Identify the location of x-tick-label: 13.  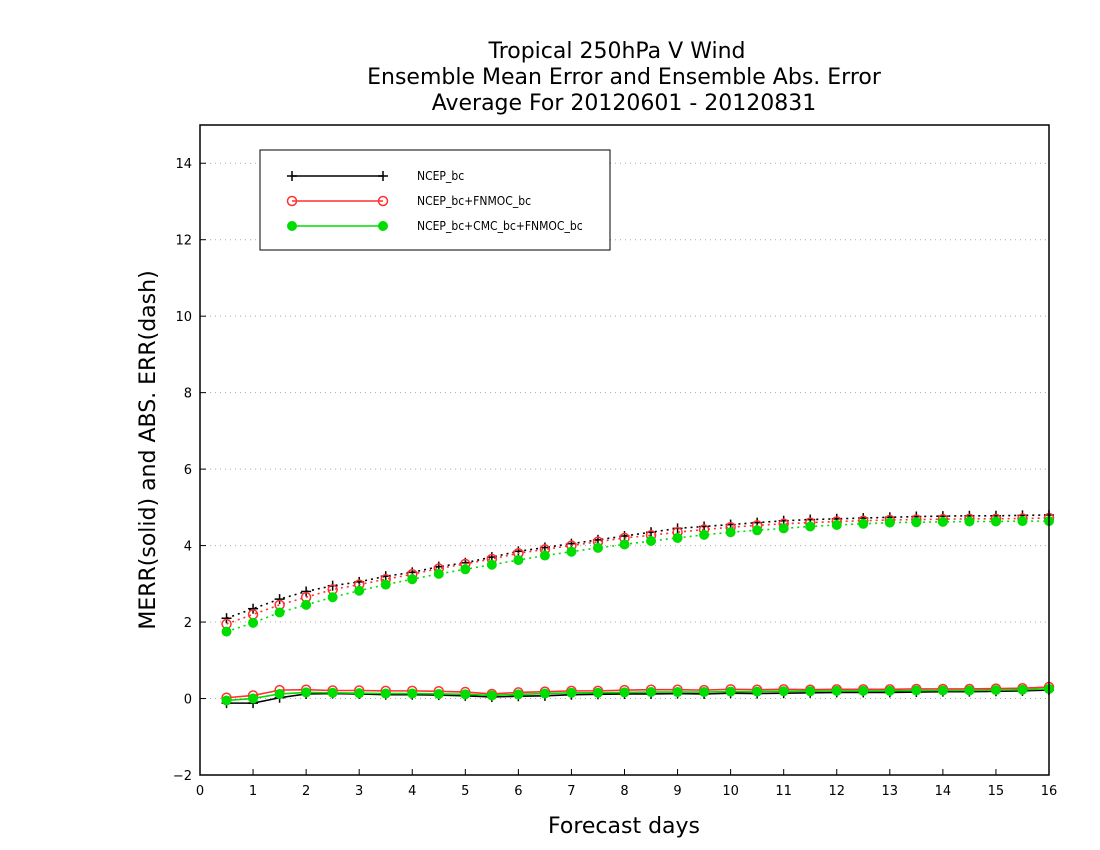
(890, 791).